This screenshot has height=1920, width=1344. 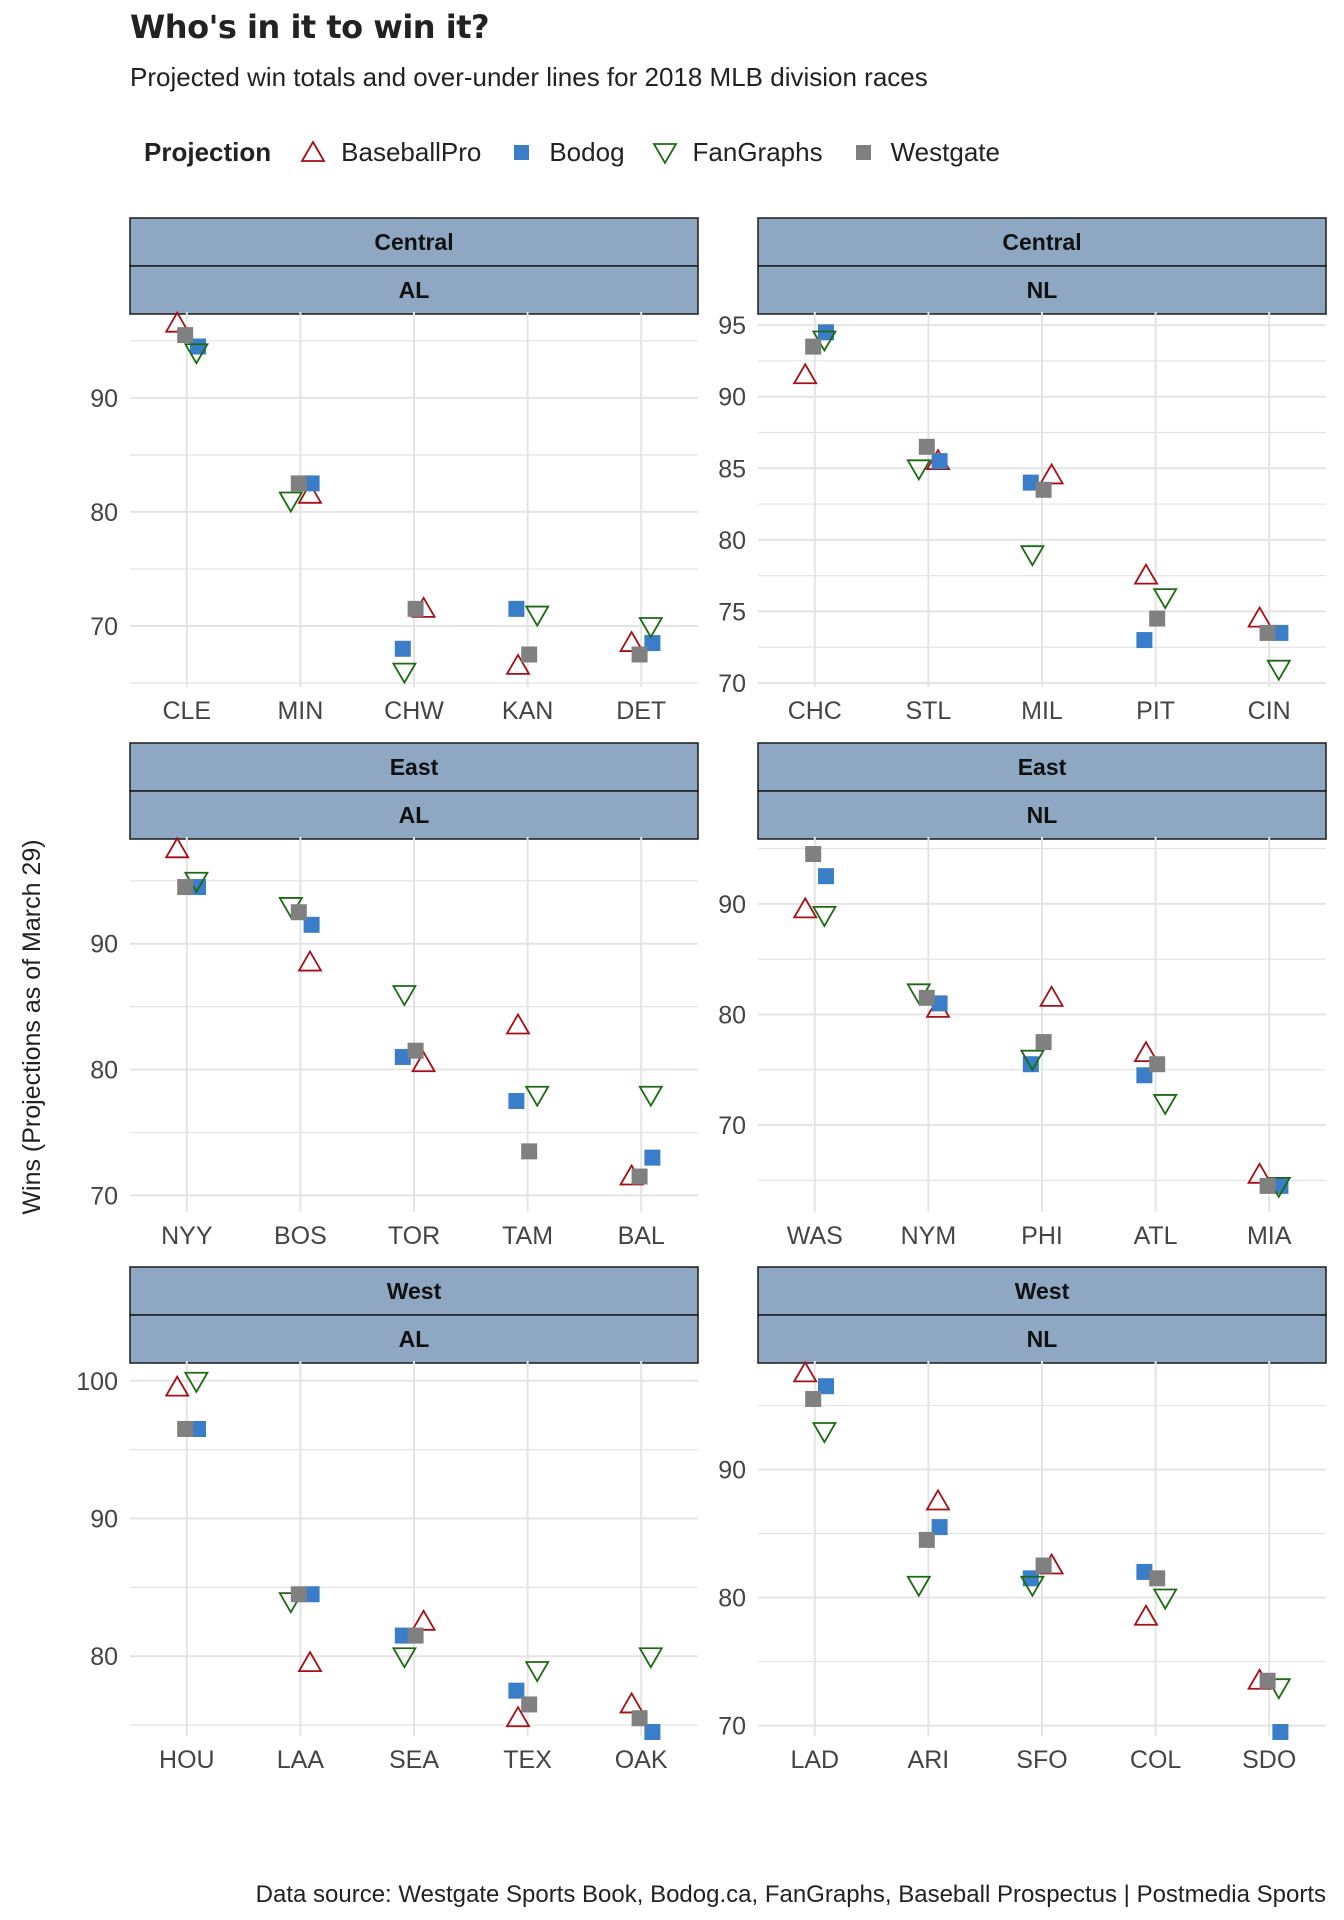 What do you see at coordinates (929, 1760) in the screenshot?
I see `x-tick-label: ARI` at bounding box center [929, 1760].